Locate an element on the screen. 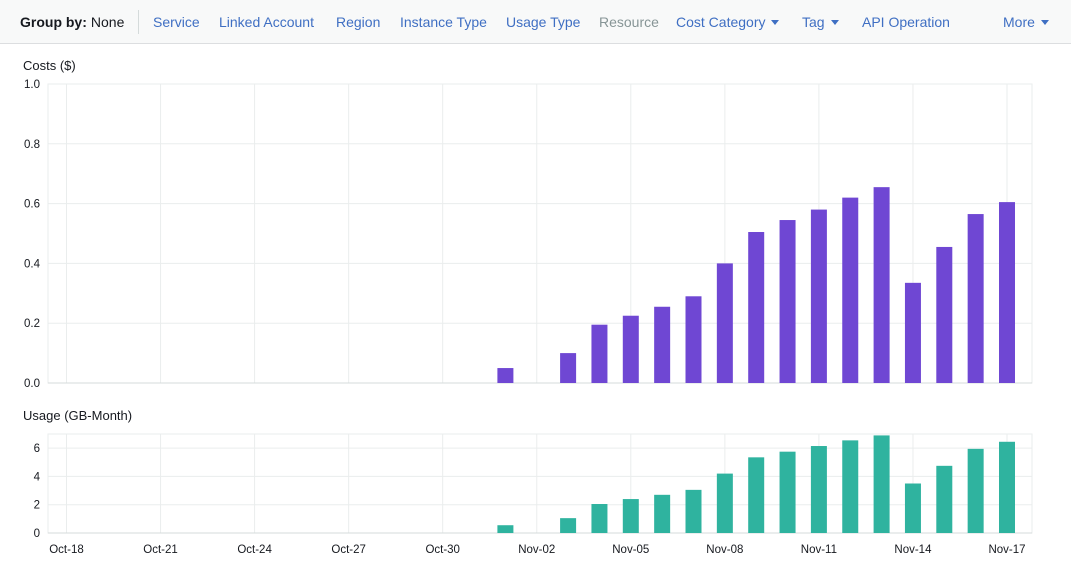 This screenshot has width=1071, height=573. group-by-linked-account: Linked Account is located at coordinates (266, 22).